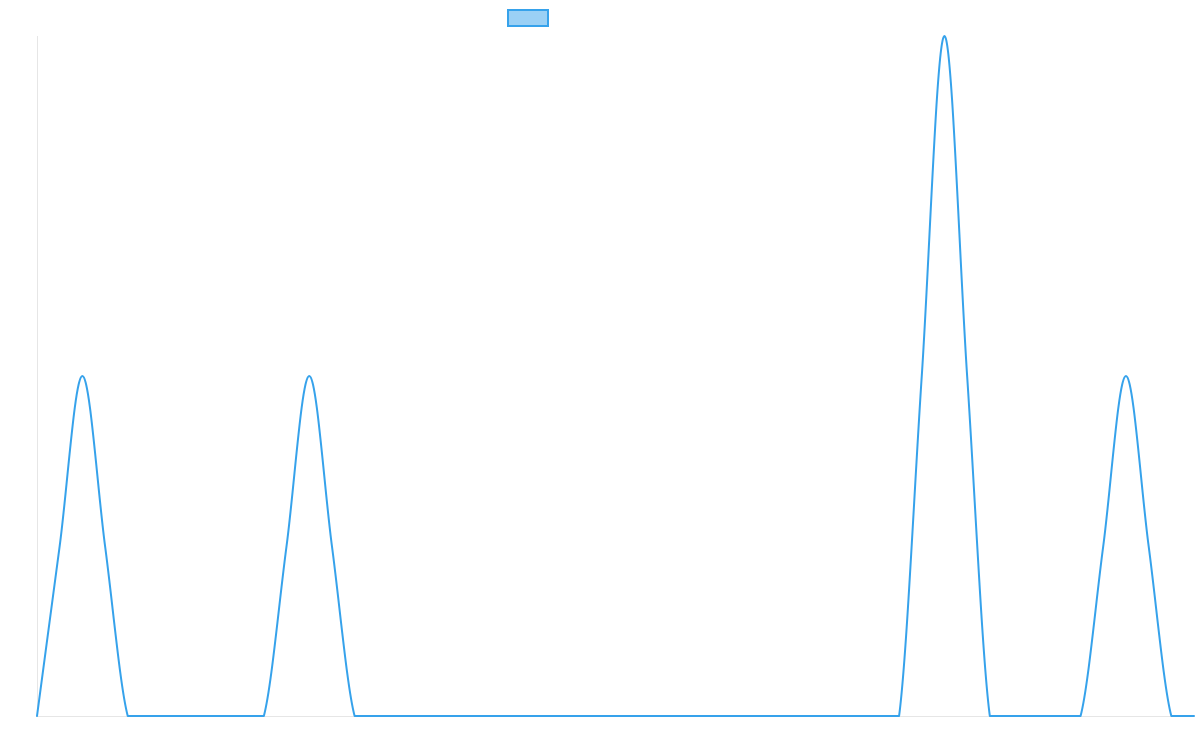 Image resolution: width=1200 pixels, height=750 pixels. I want to click on legend-swatch, so click(528, 18).